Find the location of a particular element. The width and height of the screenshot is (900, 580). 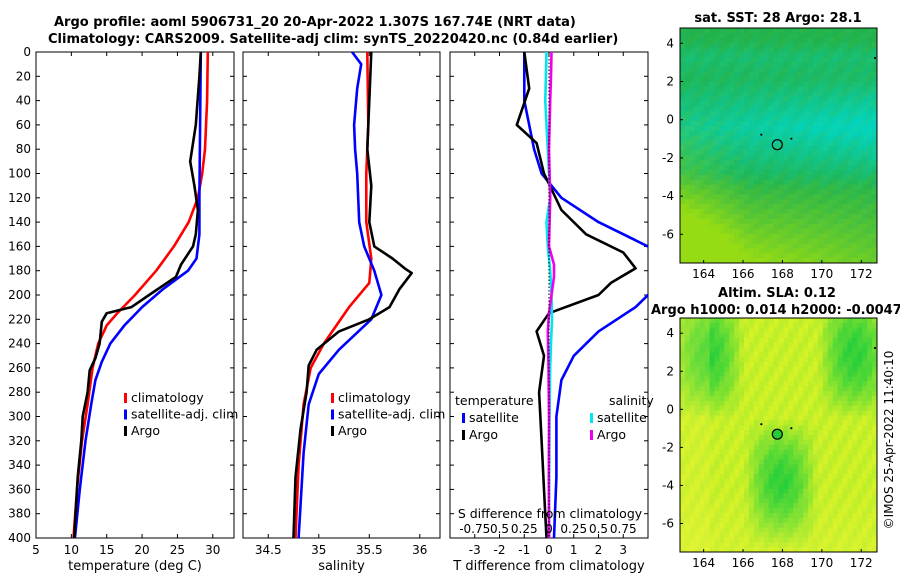

float-dot is located at coordinates (791, 138).